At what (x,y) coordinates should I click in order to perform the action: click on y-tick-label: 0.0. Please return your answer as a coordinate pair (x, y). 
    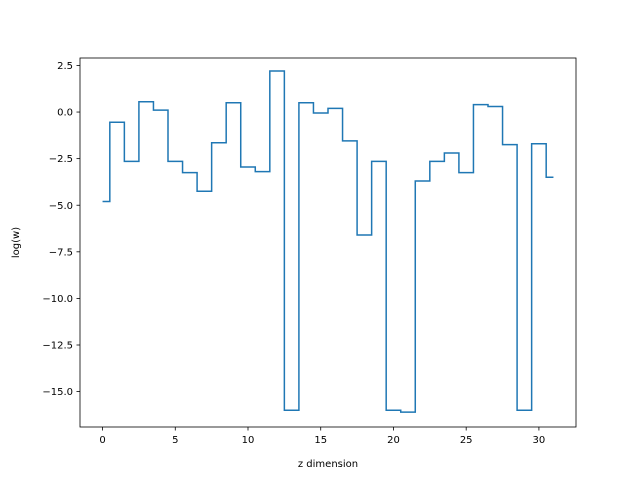
    Looking at the image, I should click on (65, 113).